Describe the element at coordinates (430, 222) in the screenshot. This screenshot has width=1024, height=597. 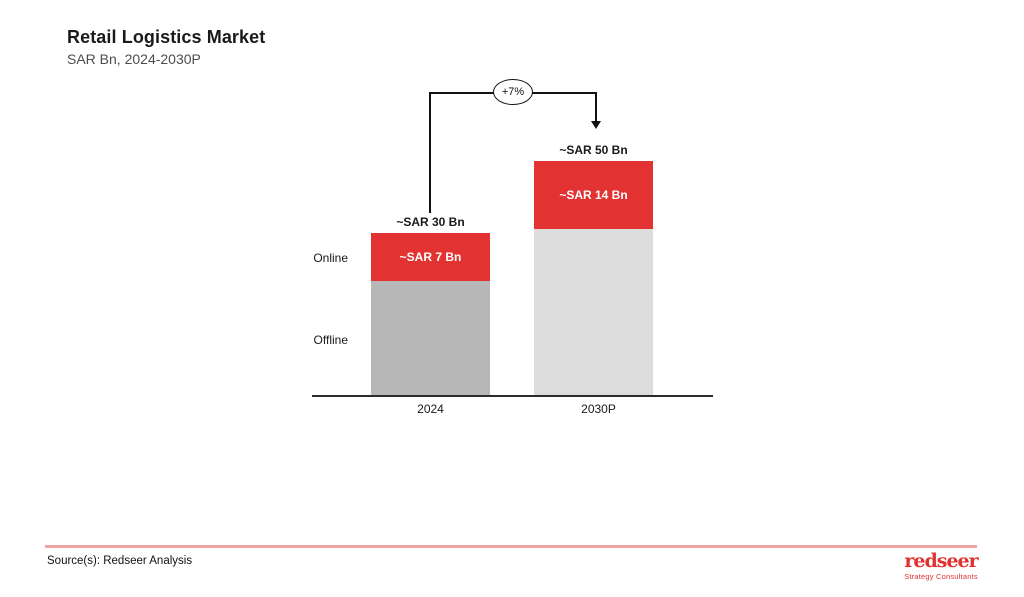
I see `total-label-2024: ~SAR 30 Bn` at that location.